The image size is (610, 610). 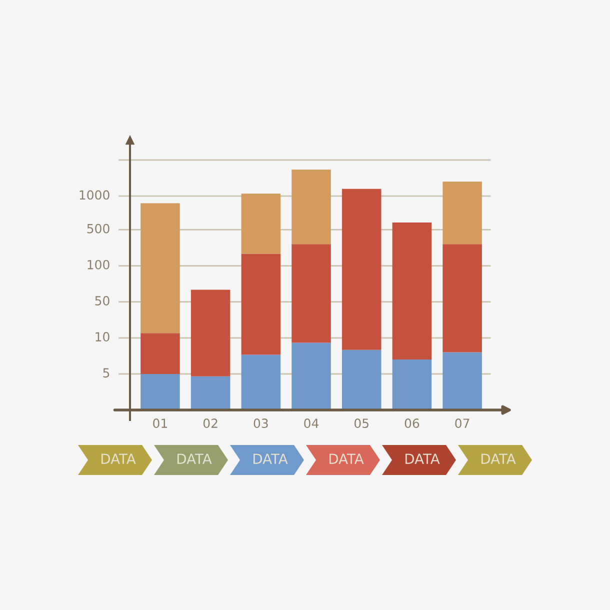 I want to click on x-tick-label: 03, so click(x=261, y=423).